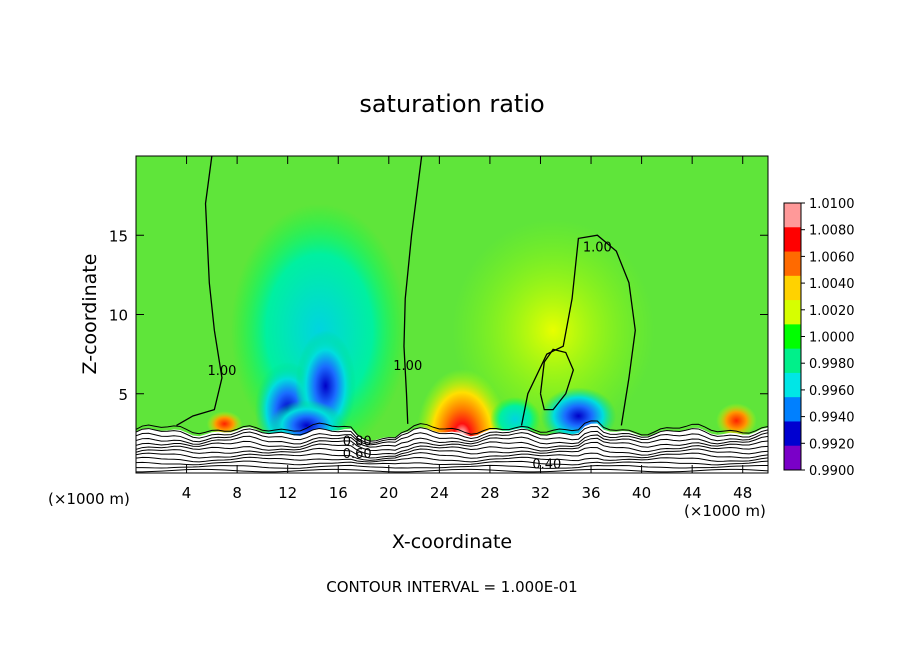 The image size is (904, 654). What do you see at coordinates (832, 444) in the screenshot?
I see `colorbar-label: 0.9920` at bounding box center [832, 444].